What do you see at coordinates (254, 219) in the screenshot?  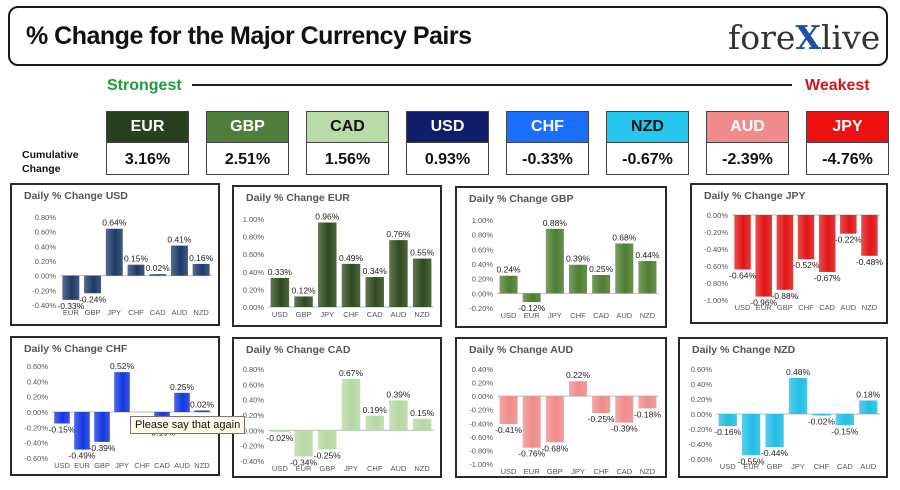 I see `y-tick-label: 1.00%` at bounding box center [254, 219].